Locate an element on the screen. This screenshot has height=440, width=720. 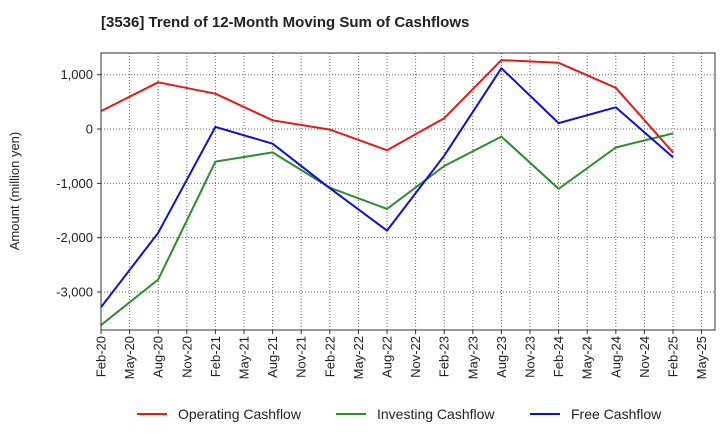
x-tick-label: Feb-20 is located at coordinates (101, 356).